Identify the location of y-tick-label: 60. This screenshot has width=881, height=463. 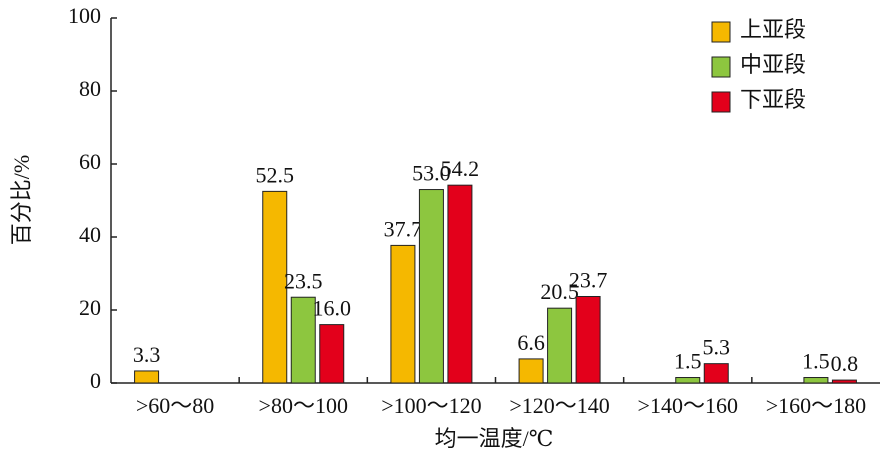
(90, 161).